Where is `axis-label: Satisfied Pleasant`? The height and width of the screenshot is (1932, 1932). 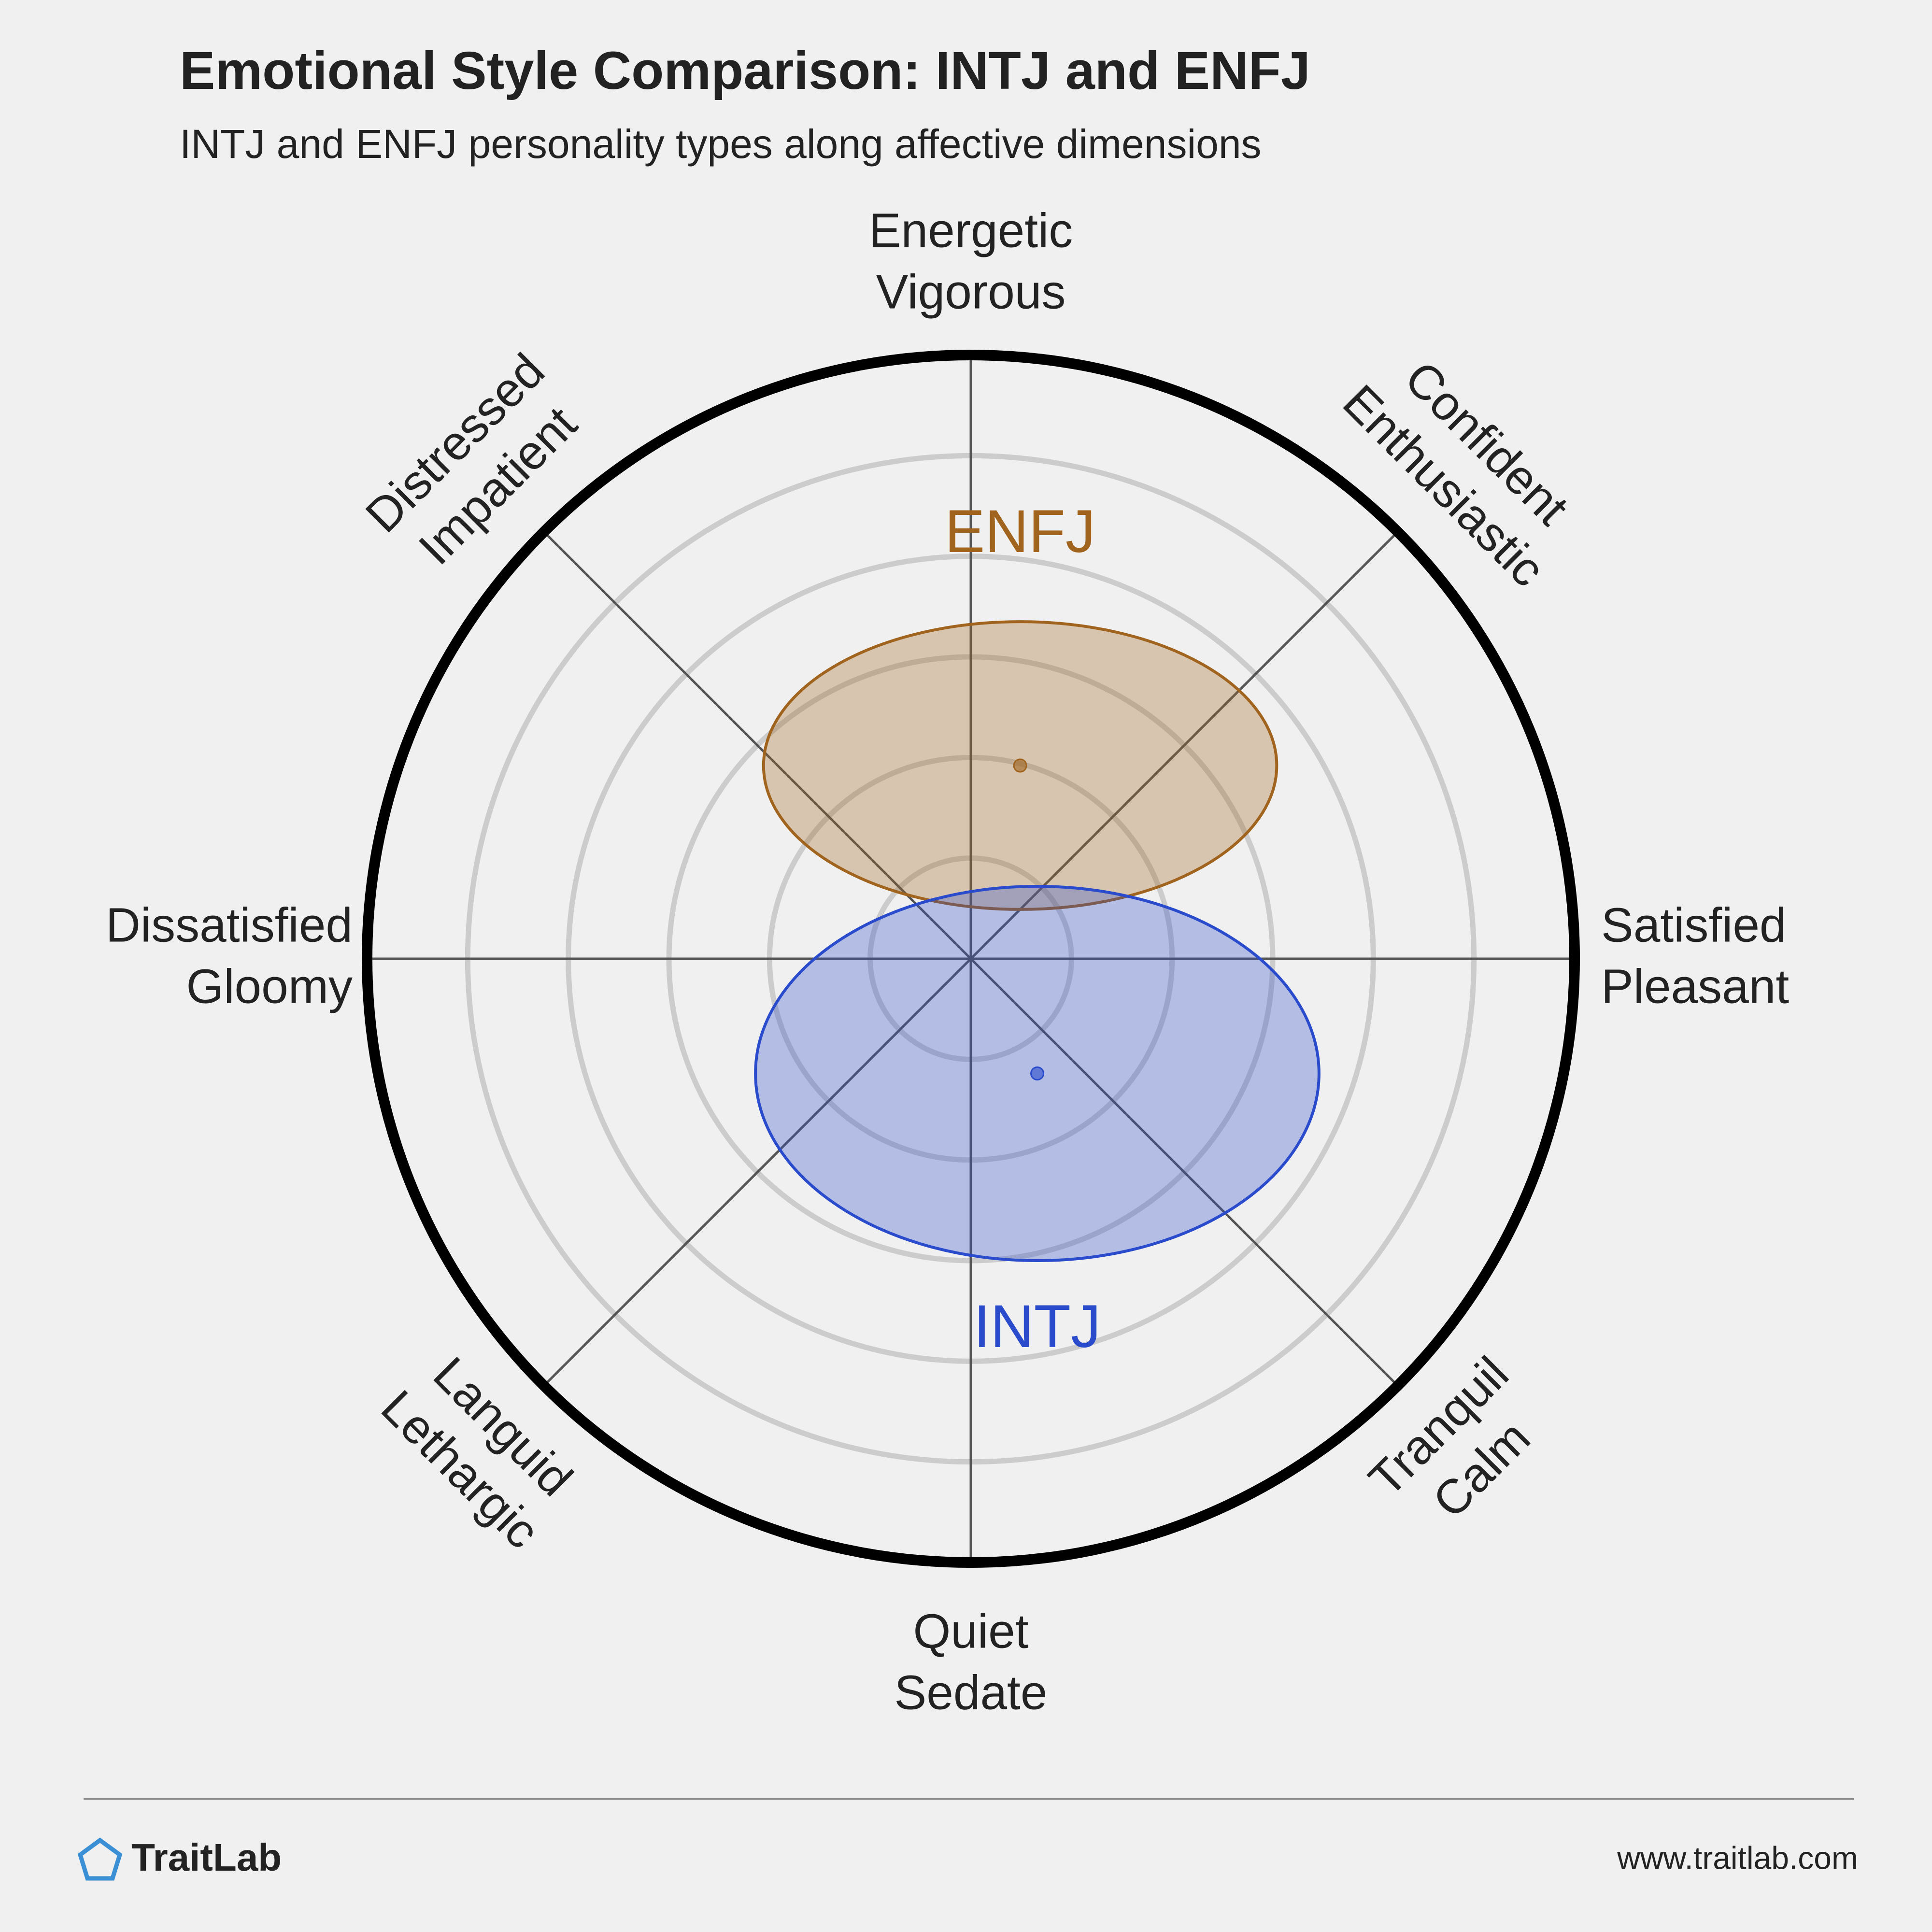 axis-label: Satisfied Pleasant is located at coordinates (1695, 955).